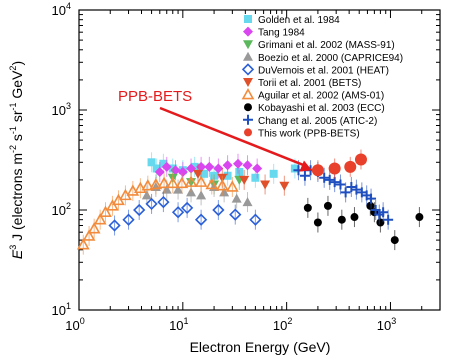  Describe the element at coordinates (74, 324) in the screenshot. I see `x-tick-label: 100` at that location.